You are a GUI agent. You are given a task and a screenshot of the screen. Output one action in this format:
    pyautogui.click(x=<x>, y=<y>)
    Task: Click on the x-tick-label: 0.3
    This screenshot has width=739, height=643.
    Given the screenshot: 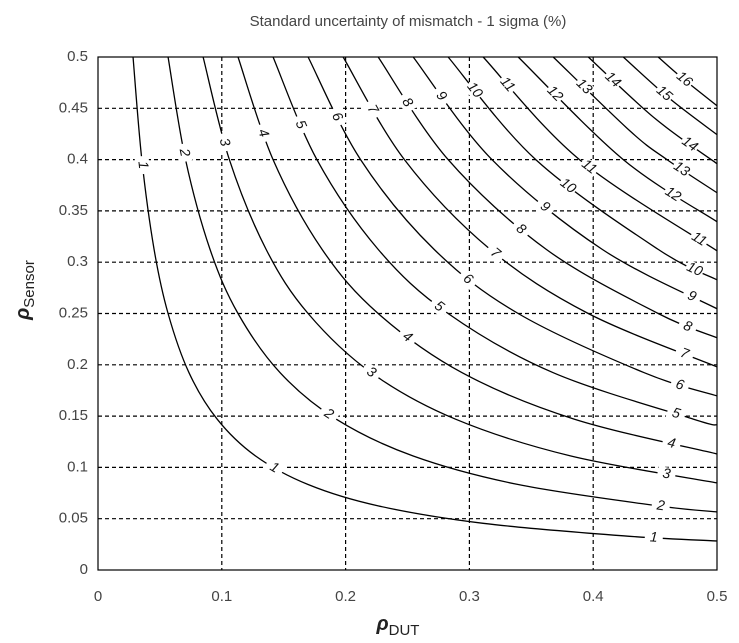 What is the action you would take?
    pyautogui.click(x=469, y=596)
    